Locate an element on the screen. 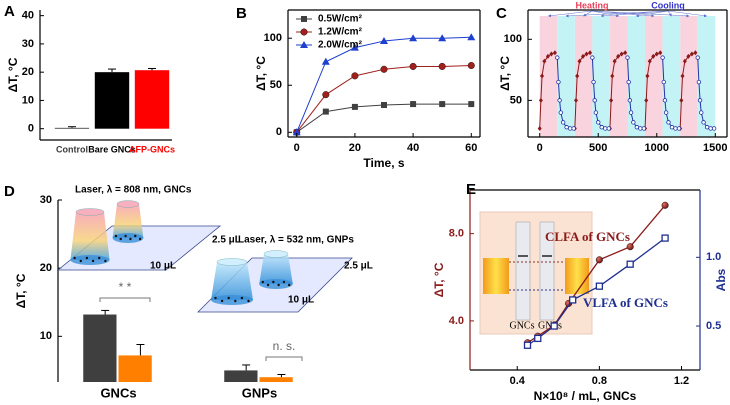 The width and height of the screenshot is (730, 405). series-label: CLFA of GNCs is located at coordinates (587, 236).